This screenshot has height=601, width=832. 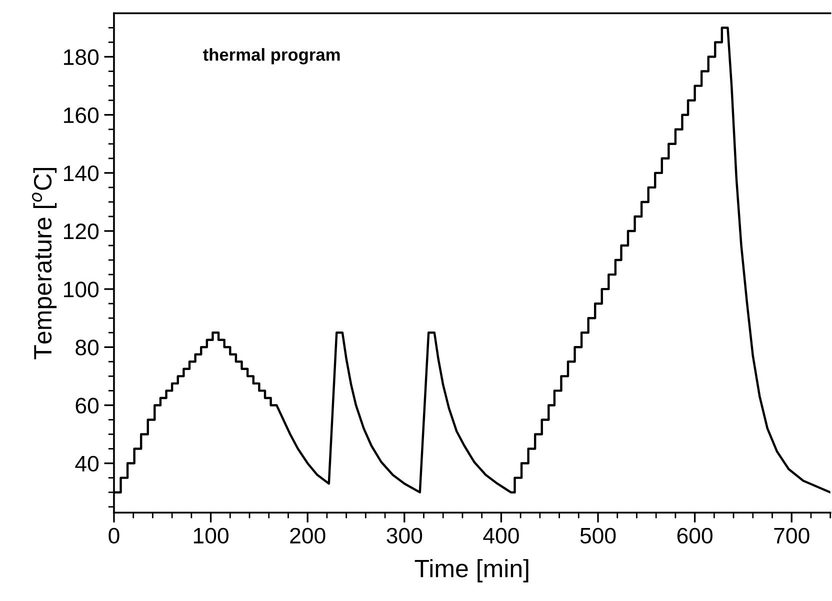 I want to click on y-tick-label: 60, so click(x=87, y=406).